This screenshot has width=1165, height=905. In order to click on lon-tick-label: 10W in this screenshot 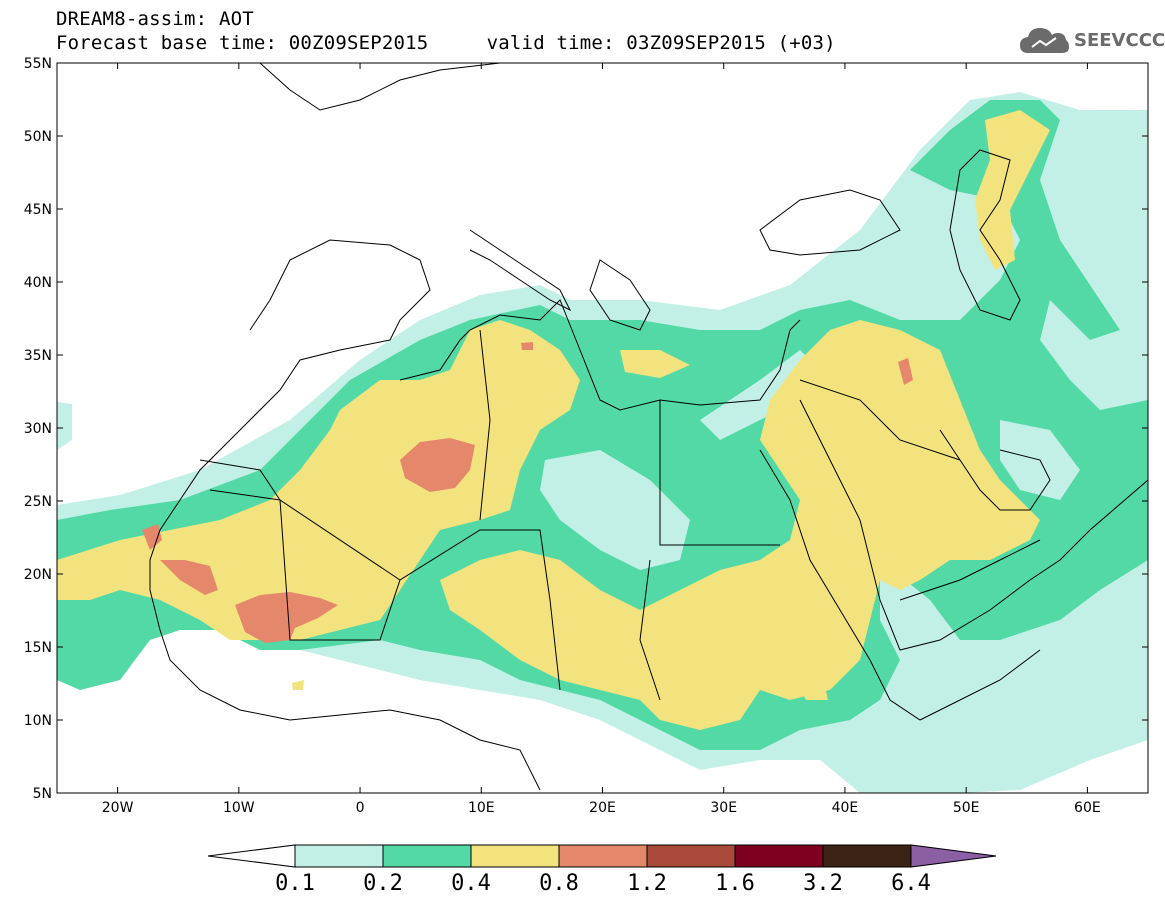, I will do `click(239, 808)`.